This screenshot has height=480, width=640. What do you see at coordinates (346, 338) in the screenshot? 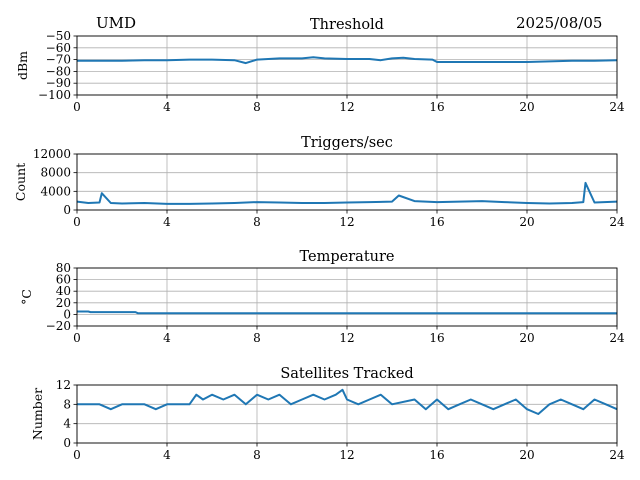
I see `temperature-xtick-label: 12` at bounding box center [346, 338].